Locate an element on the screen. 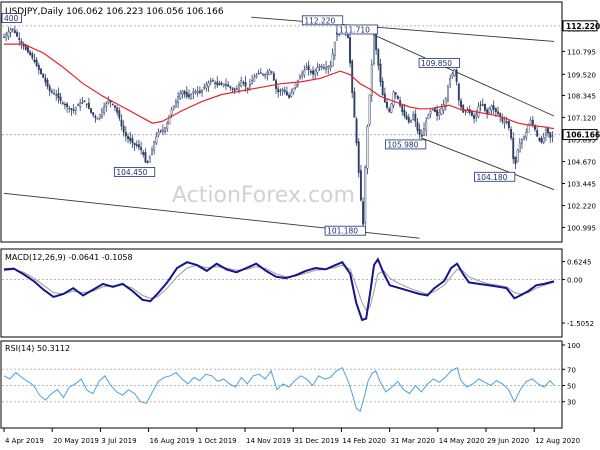  time-tick-label: 29 Jun 2020 is located at coordinates (508, 441).